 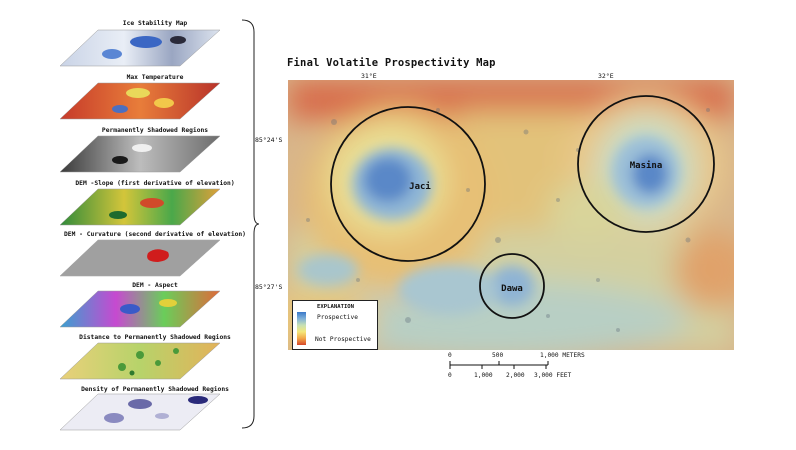 What do you see at coordinates (343, 339) in the screenshot?
I see `legend-label-not-prospective: Not Prospective` at bounding box center [343, 339].